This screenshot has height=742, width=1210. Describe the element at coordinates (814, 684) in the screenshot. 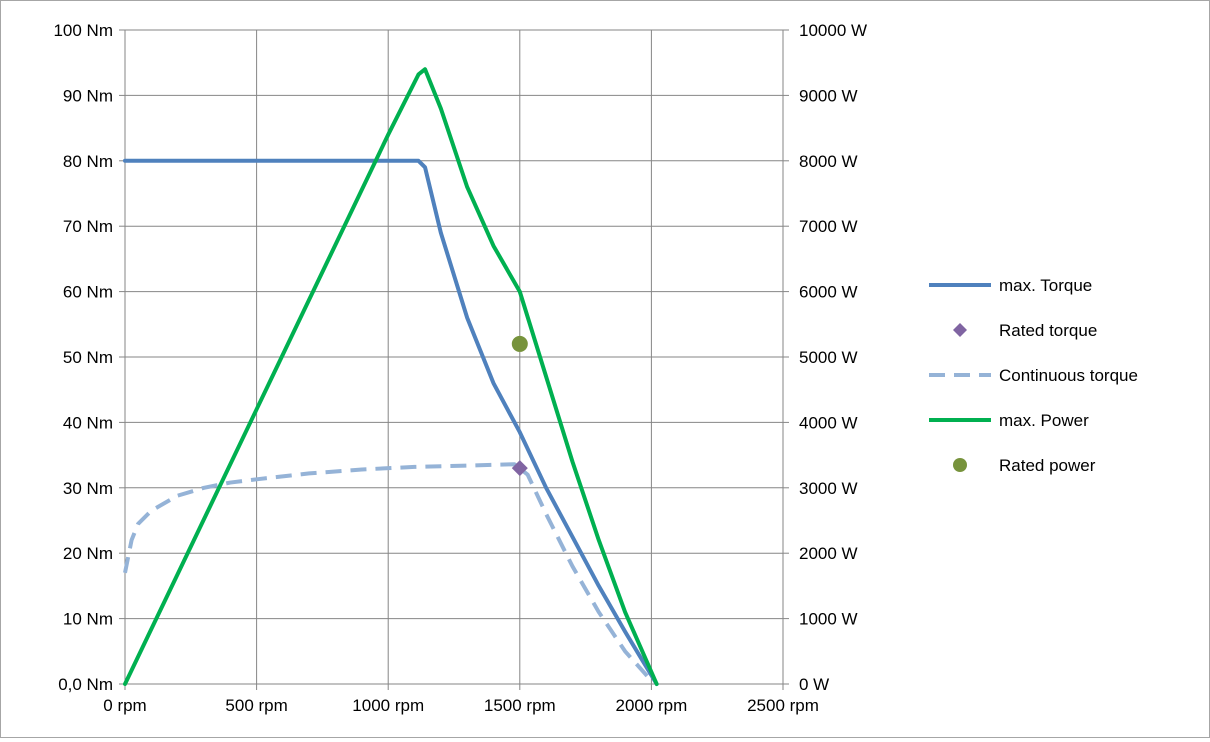

I see `y2-tick-label: 0 W` at that location.